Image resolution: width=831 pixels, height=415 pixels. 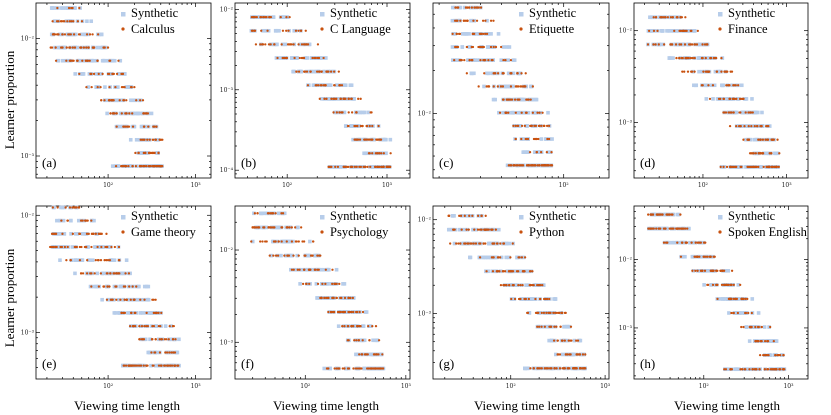 I want to click on y-tick-label: 10⁻², so click(x=227, y=250).